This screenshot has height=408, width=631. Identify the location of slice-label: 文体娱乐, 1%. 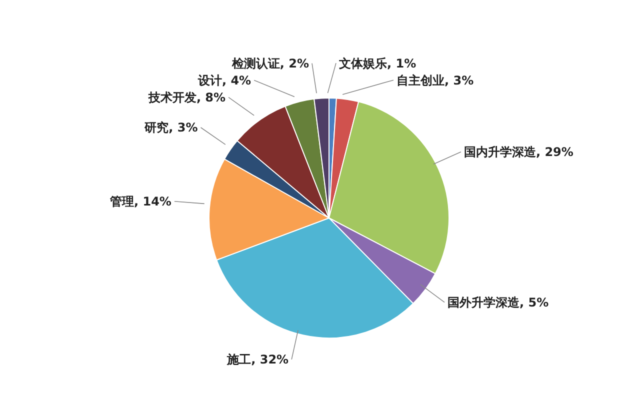
(377, 63).